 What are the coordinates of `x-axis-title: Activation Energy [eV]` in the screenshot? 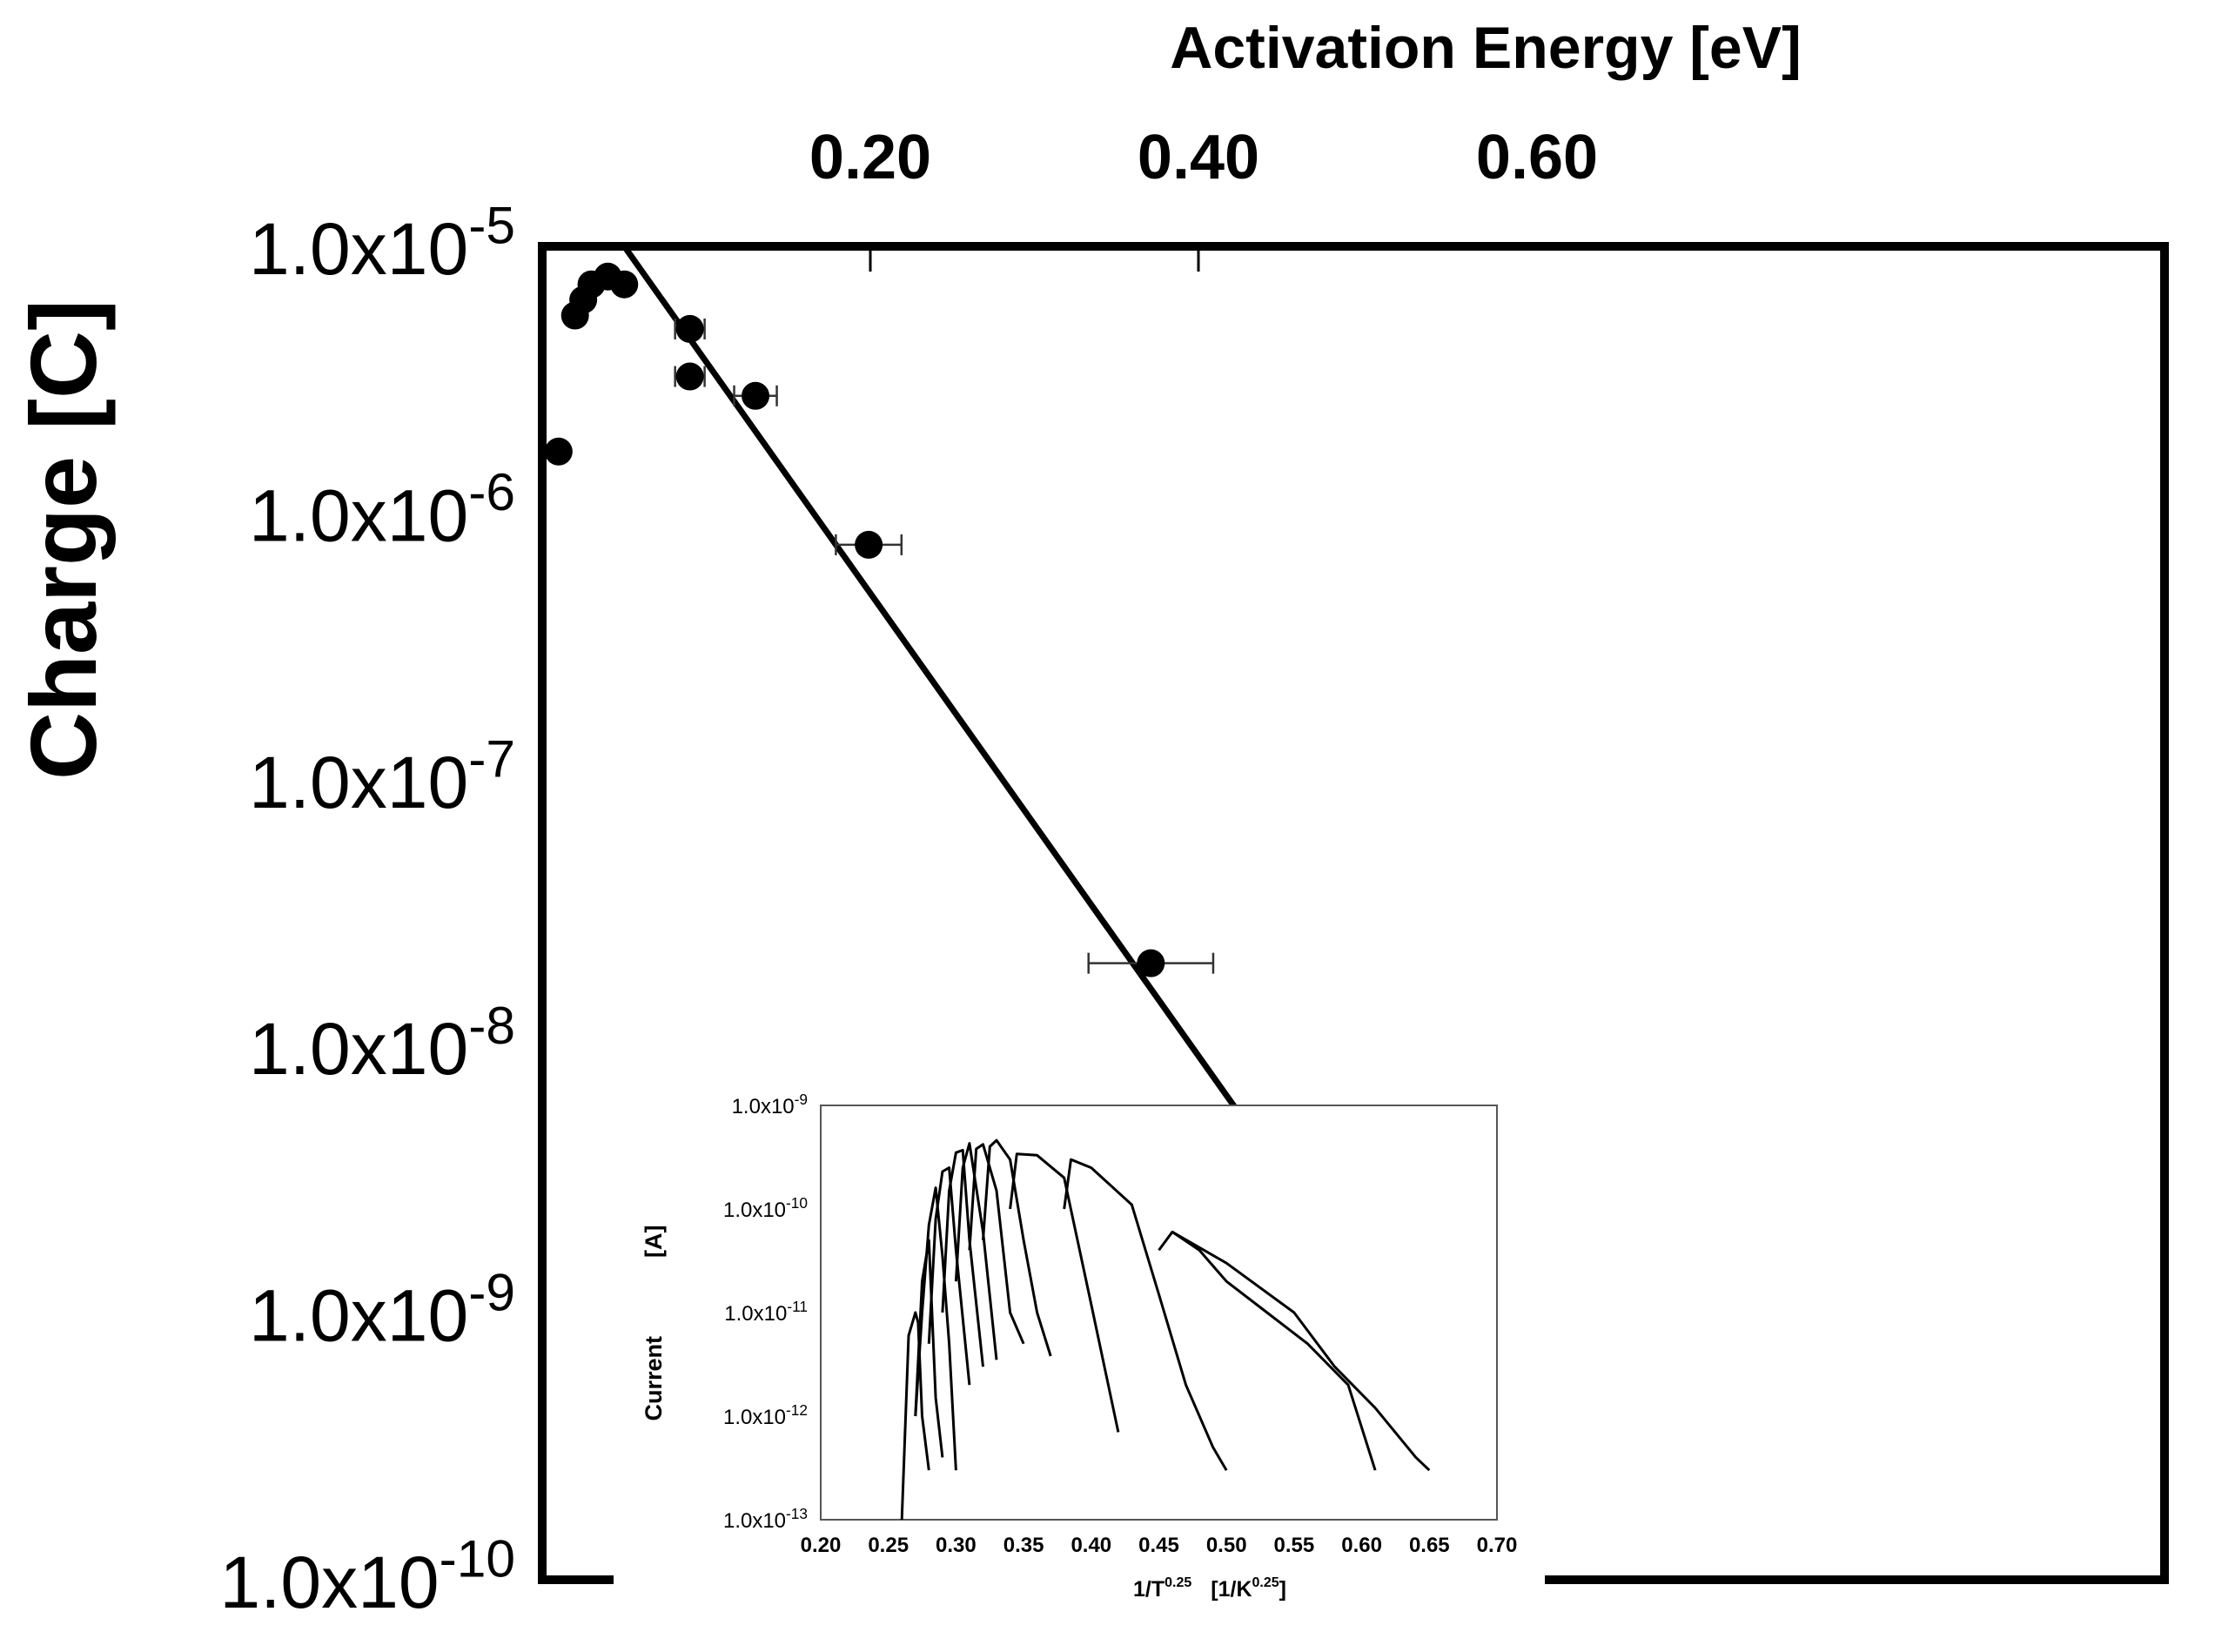 It's located at (1486, 48).